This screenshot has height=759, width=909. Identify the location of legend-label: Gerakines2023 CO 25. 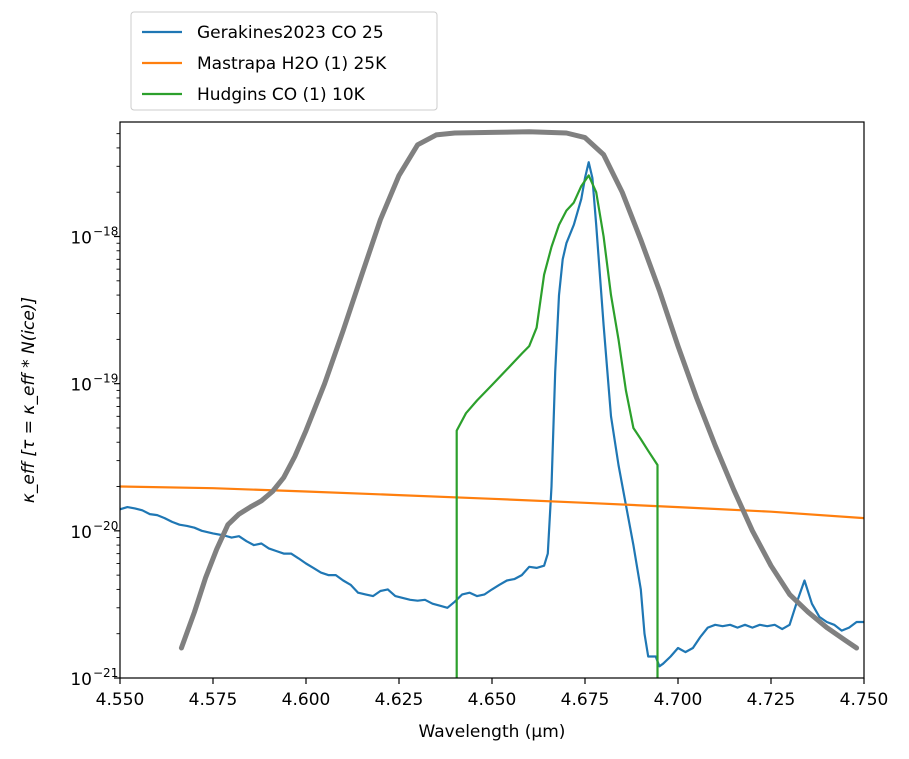
(290, 33).